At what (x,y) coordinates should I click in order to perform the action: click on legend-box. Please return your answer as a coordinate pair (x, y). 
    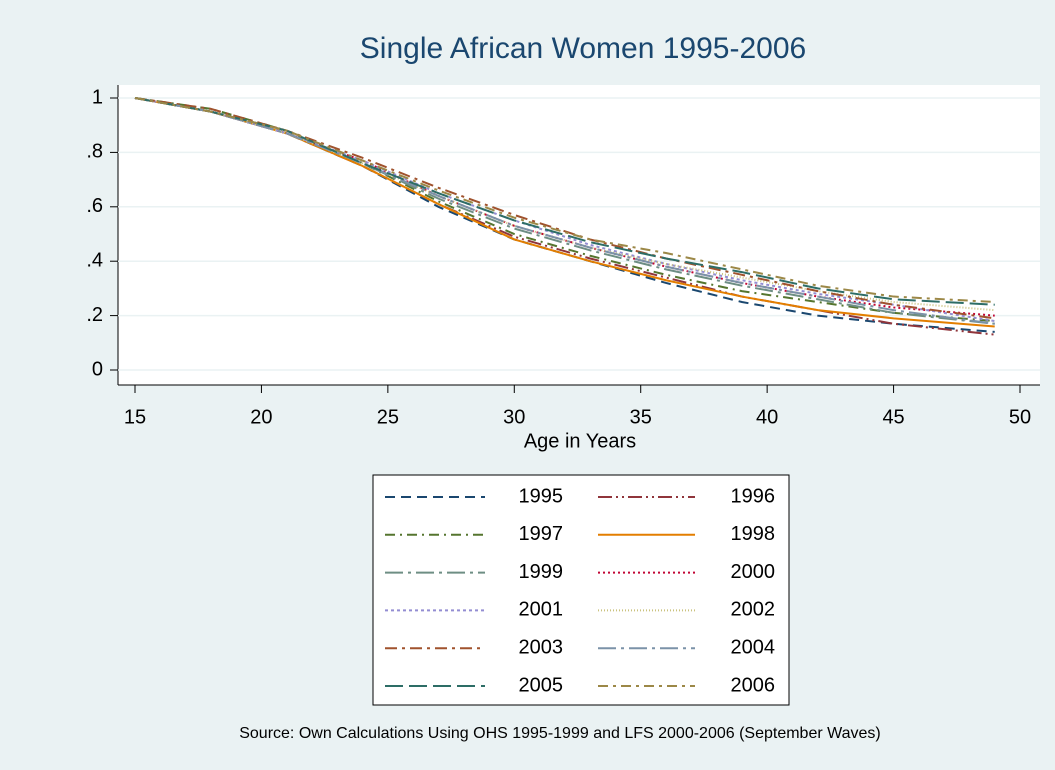
    Looking at the image, I should click on (581, 590).